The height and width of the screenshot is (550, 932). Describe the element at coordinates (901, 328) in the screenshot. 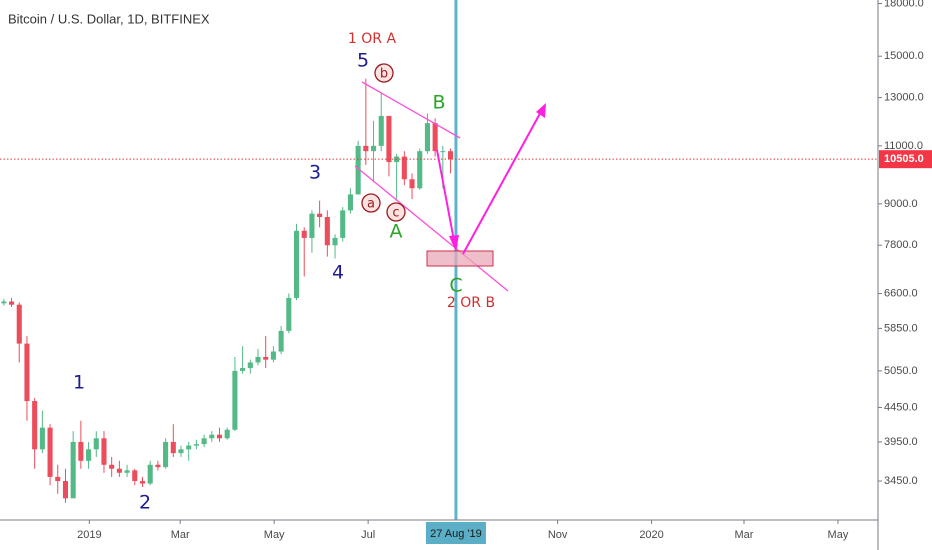

I see `y-tick-label: 5850.0` at that location.